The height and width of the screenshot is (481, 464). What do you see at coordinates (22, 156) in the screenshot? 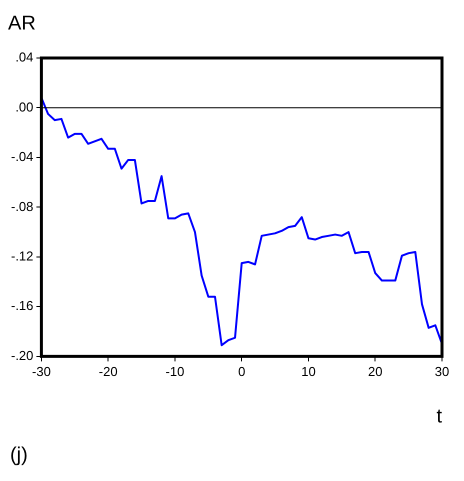
I see `y-tick-label: -.04` at bounding box center [22, 156].